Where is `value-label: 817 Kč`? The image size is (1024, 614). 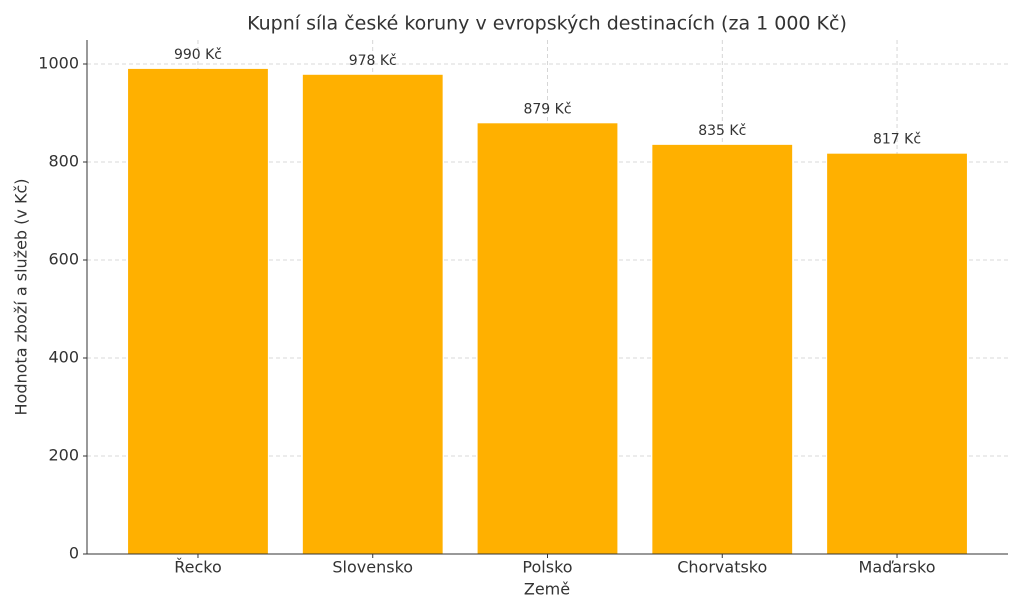 value-label: 817 Kč is located at coordinates (897, 140).